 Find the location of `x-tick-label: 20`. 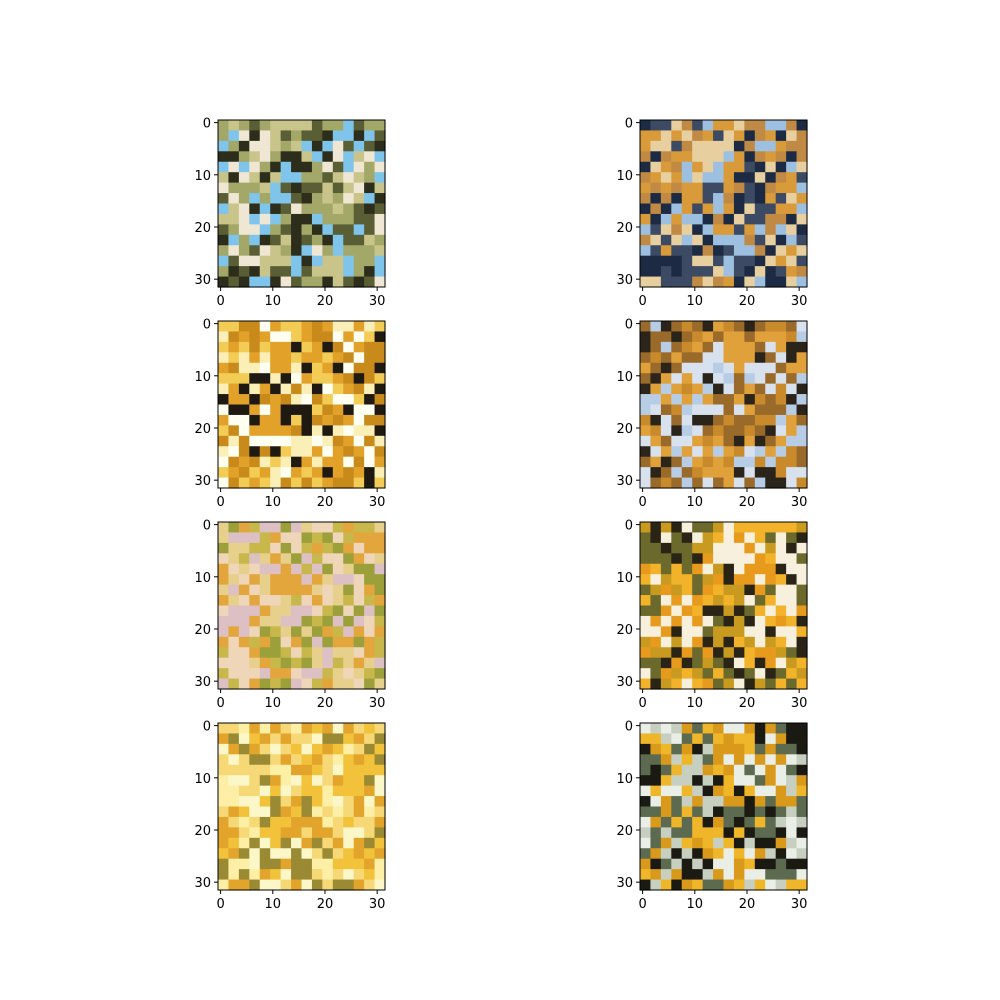

x-tick-label: 20 is located at coordinates (325, 301).